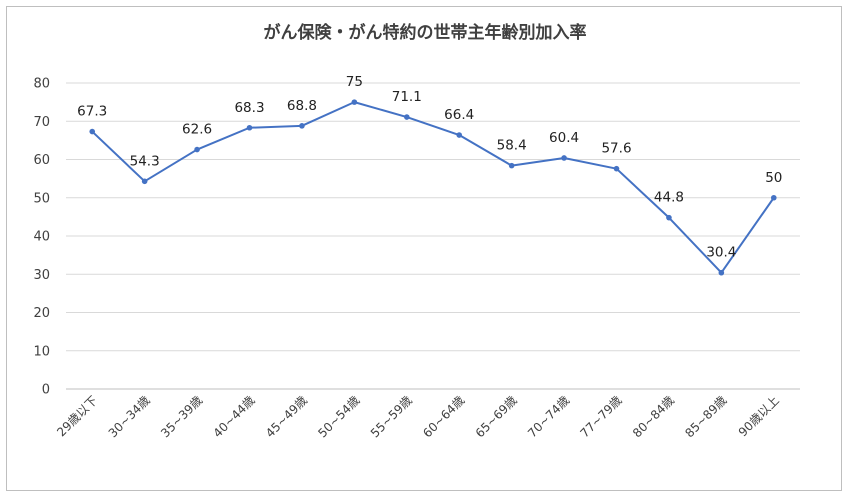 The height and width of the screenshot is (499, 850). Describe the element at coordinates (773, 178) in the screenshot. I see `data-label: 50` at that location.